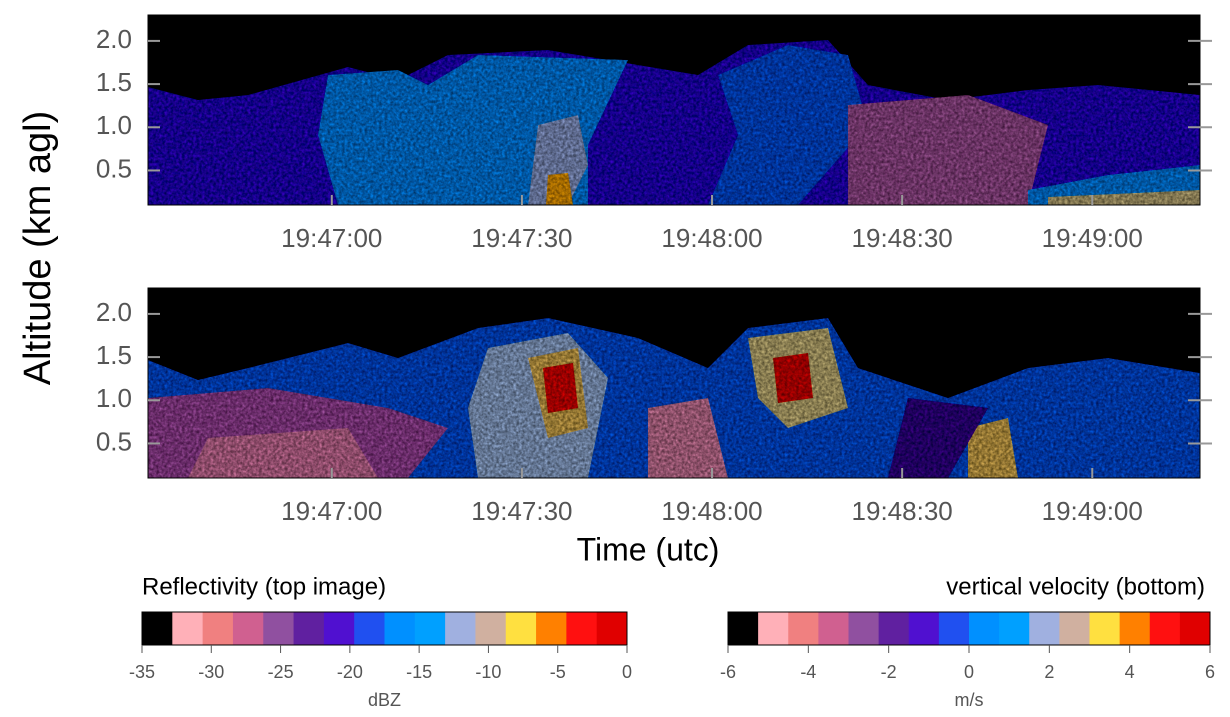  I want to click on colorbar-unit: dBZ, so click(384, 700).